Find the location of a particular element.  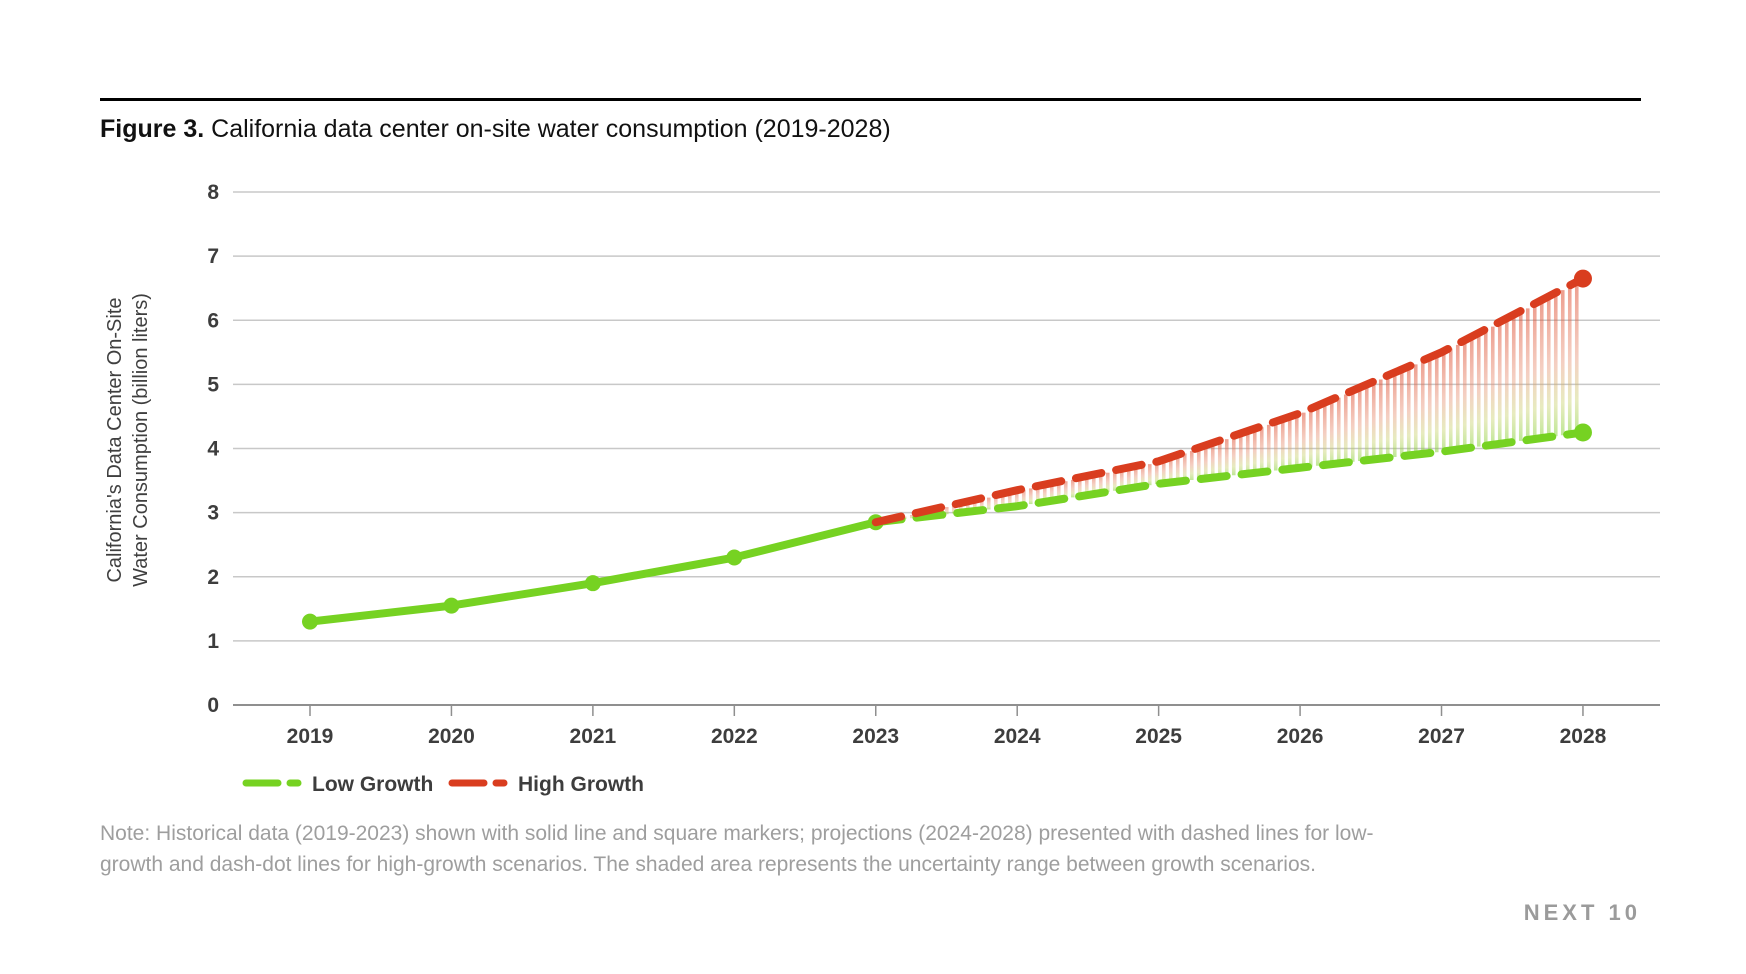

next10-logo: NEXT 10 is located at coordinates (1582, 912).